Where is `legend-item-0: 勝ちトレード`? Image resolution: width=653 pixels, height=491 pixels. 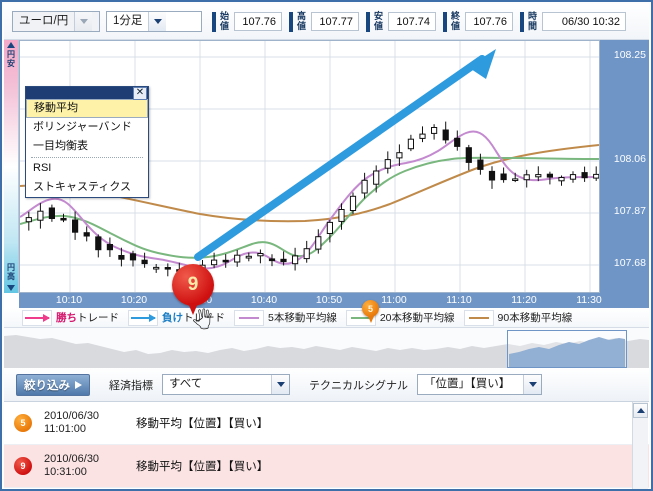 legend-item-0: 勝ちトレード is located at coordinates (70, 317).